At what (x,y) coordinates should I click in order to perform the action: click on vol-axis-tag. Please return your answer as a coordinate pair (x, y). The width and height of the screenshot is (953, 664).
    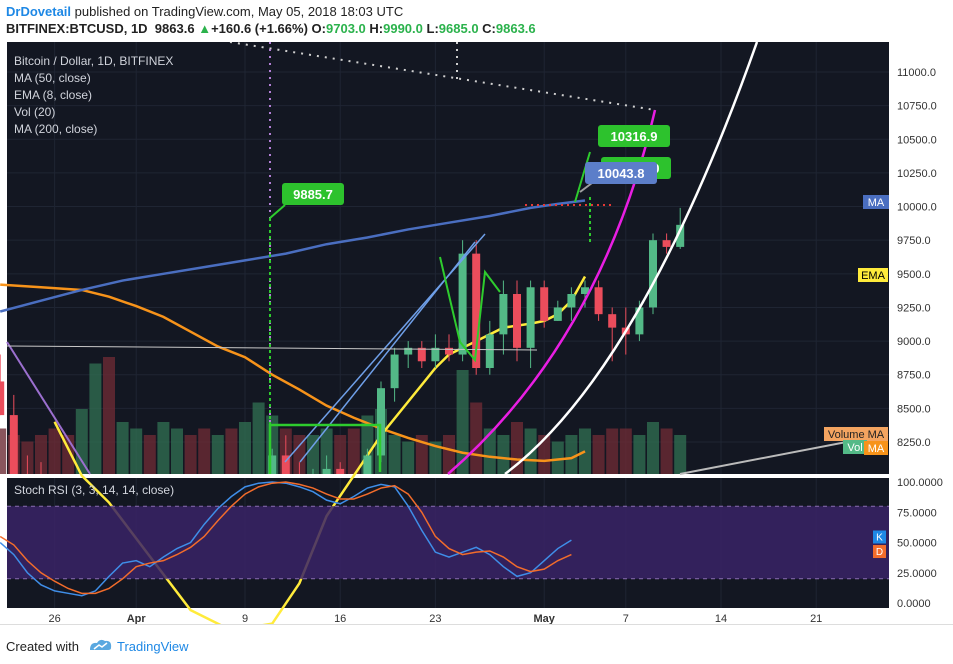
    Looking at the image, I should click on (855, 447).